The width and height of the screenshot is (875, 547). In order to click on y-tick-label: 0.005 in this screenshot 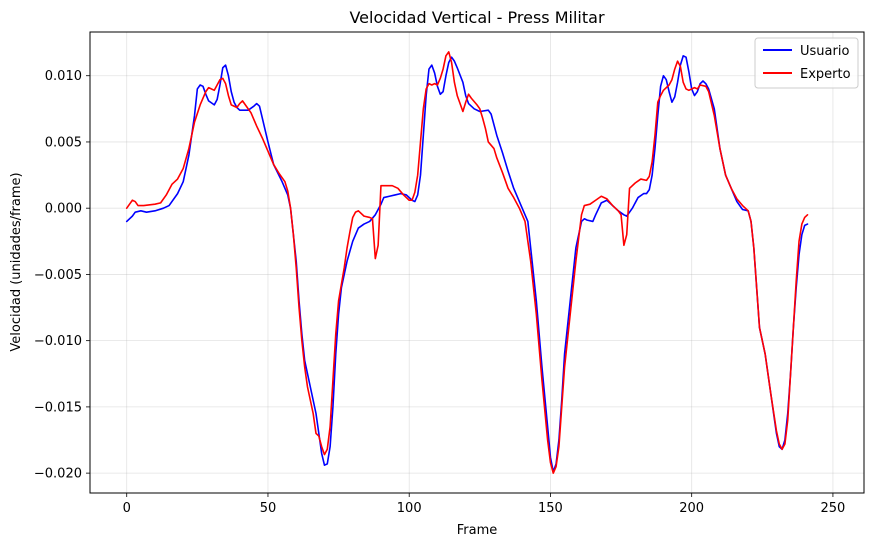, I will do `click(63, 142)`.